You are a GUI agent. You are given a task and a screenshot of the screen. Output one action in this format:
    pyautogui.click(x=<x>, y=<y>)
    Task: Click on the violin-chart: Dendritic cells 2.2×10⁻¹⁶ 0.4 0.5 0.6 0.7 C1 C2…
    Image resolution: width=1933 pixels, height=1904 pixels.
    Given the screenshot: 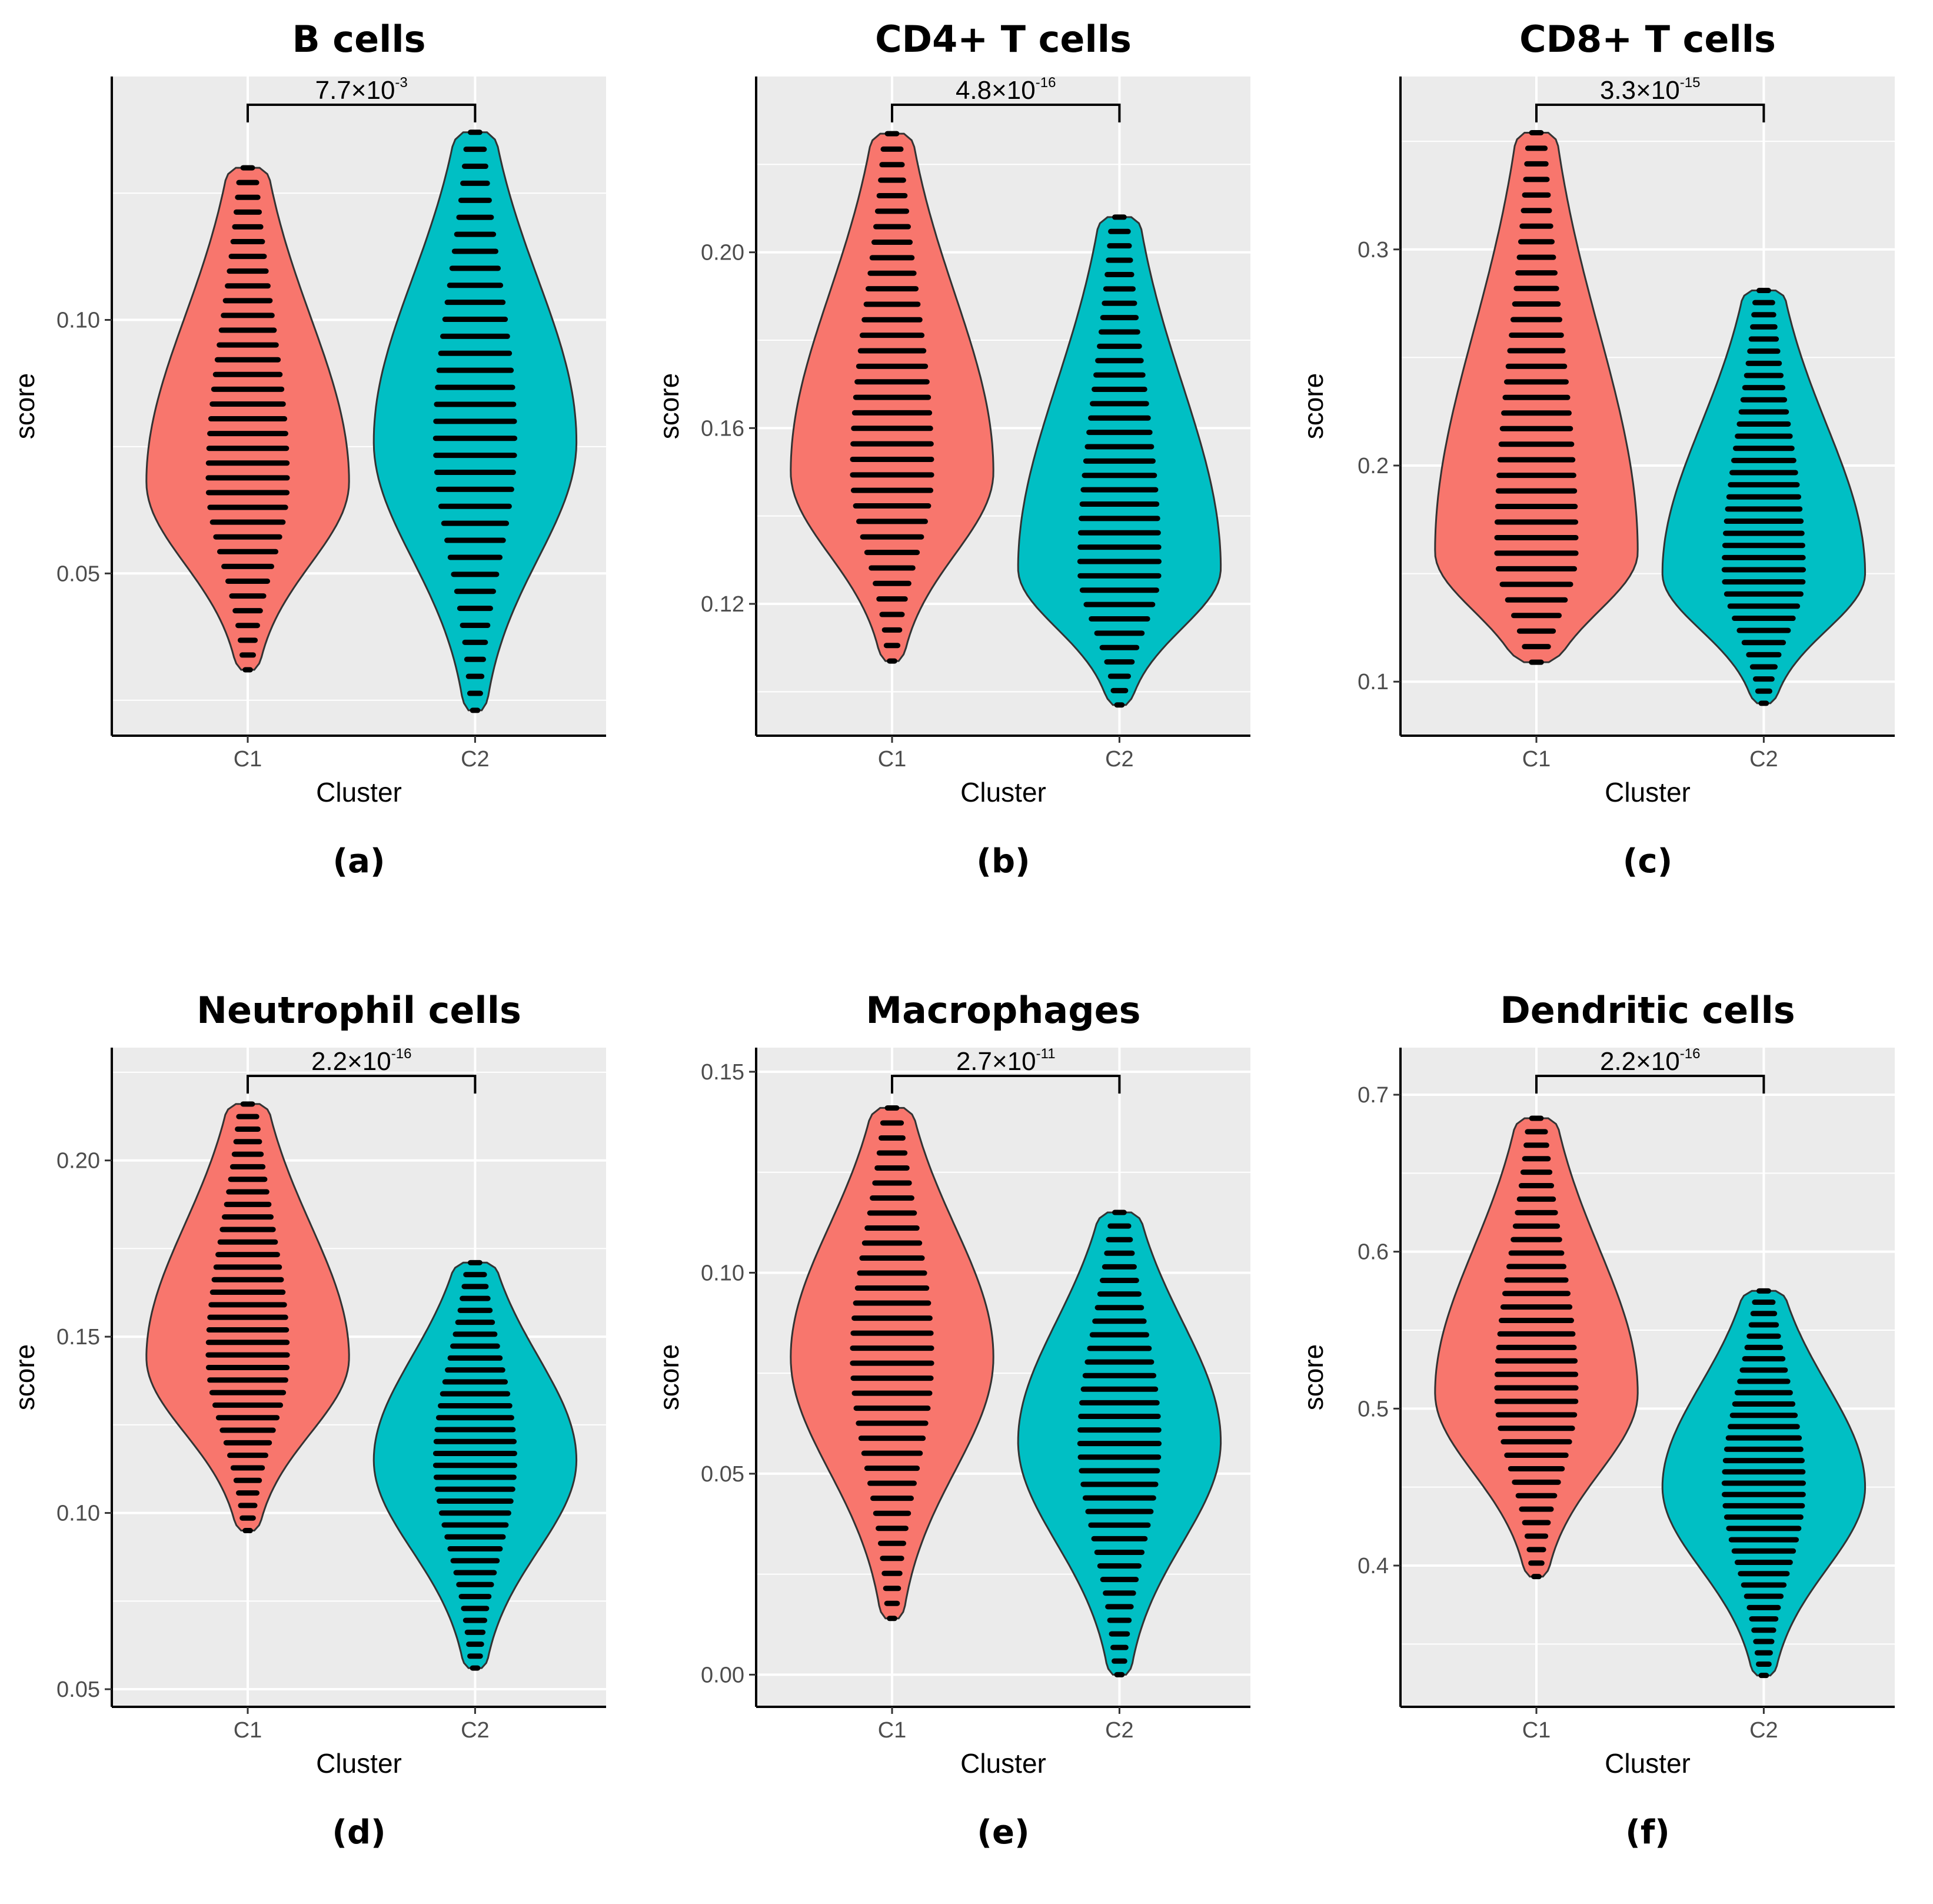 What is the action you would take?
    pyautogui.click(x=1596, y=1420)
    